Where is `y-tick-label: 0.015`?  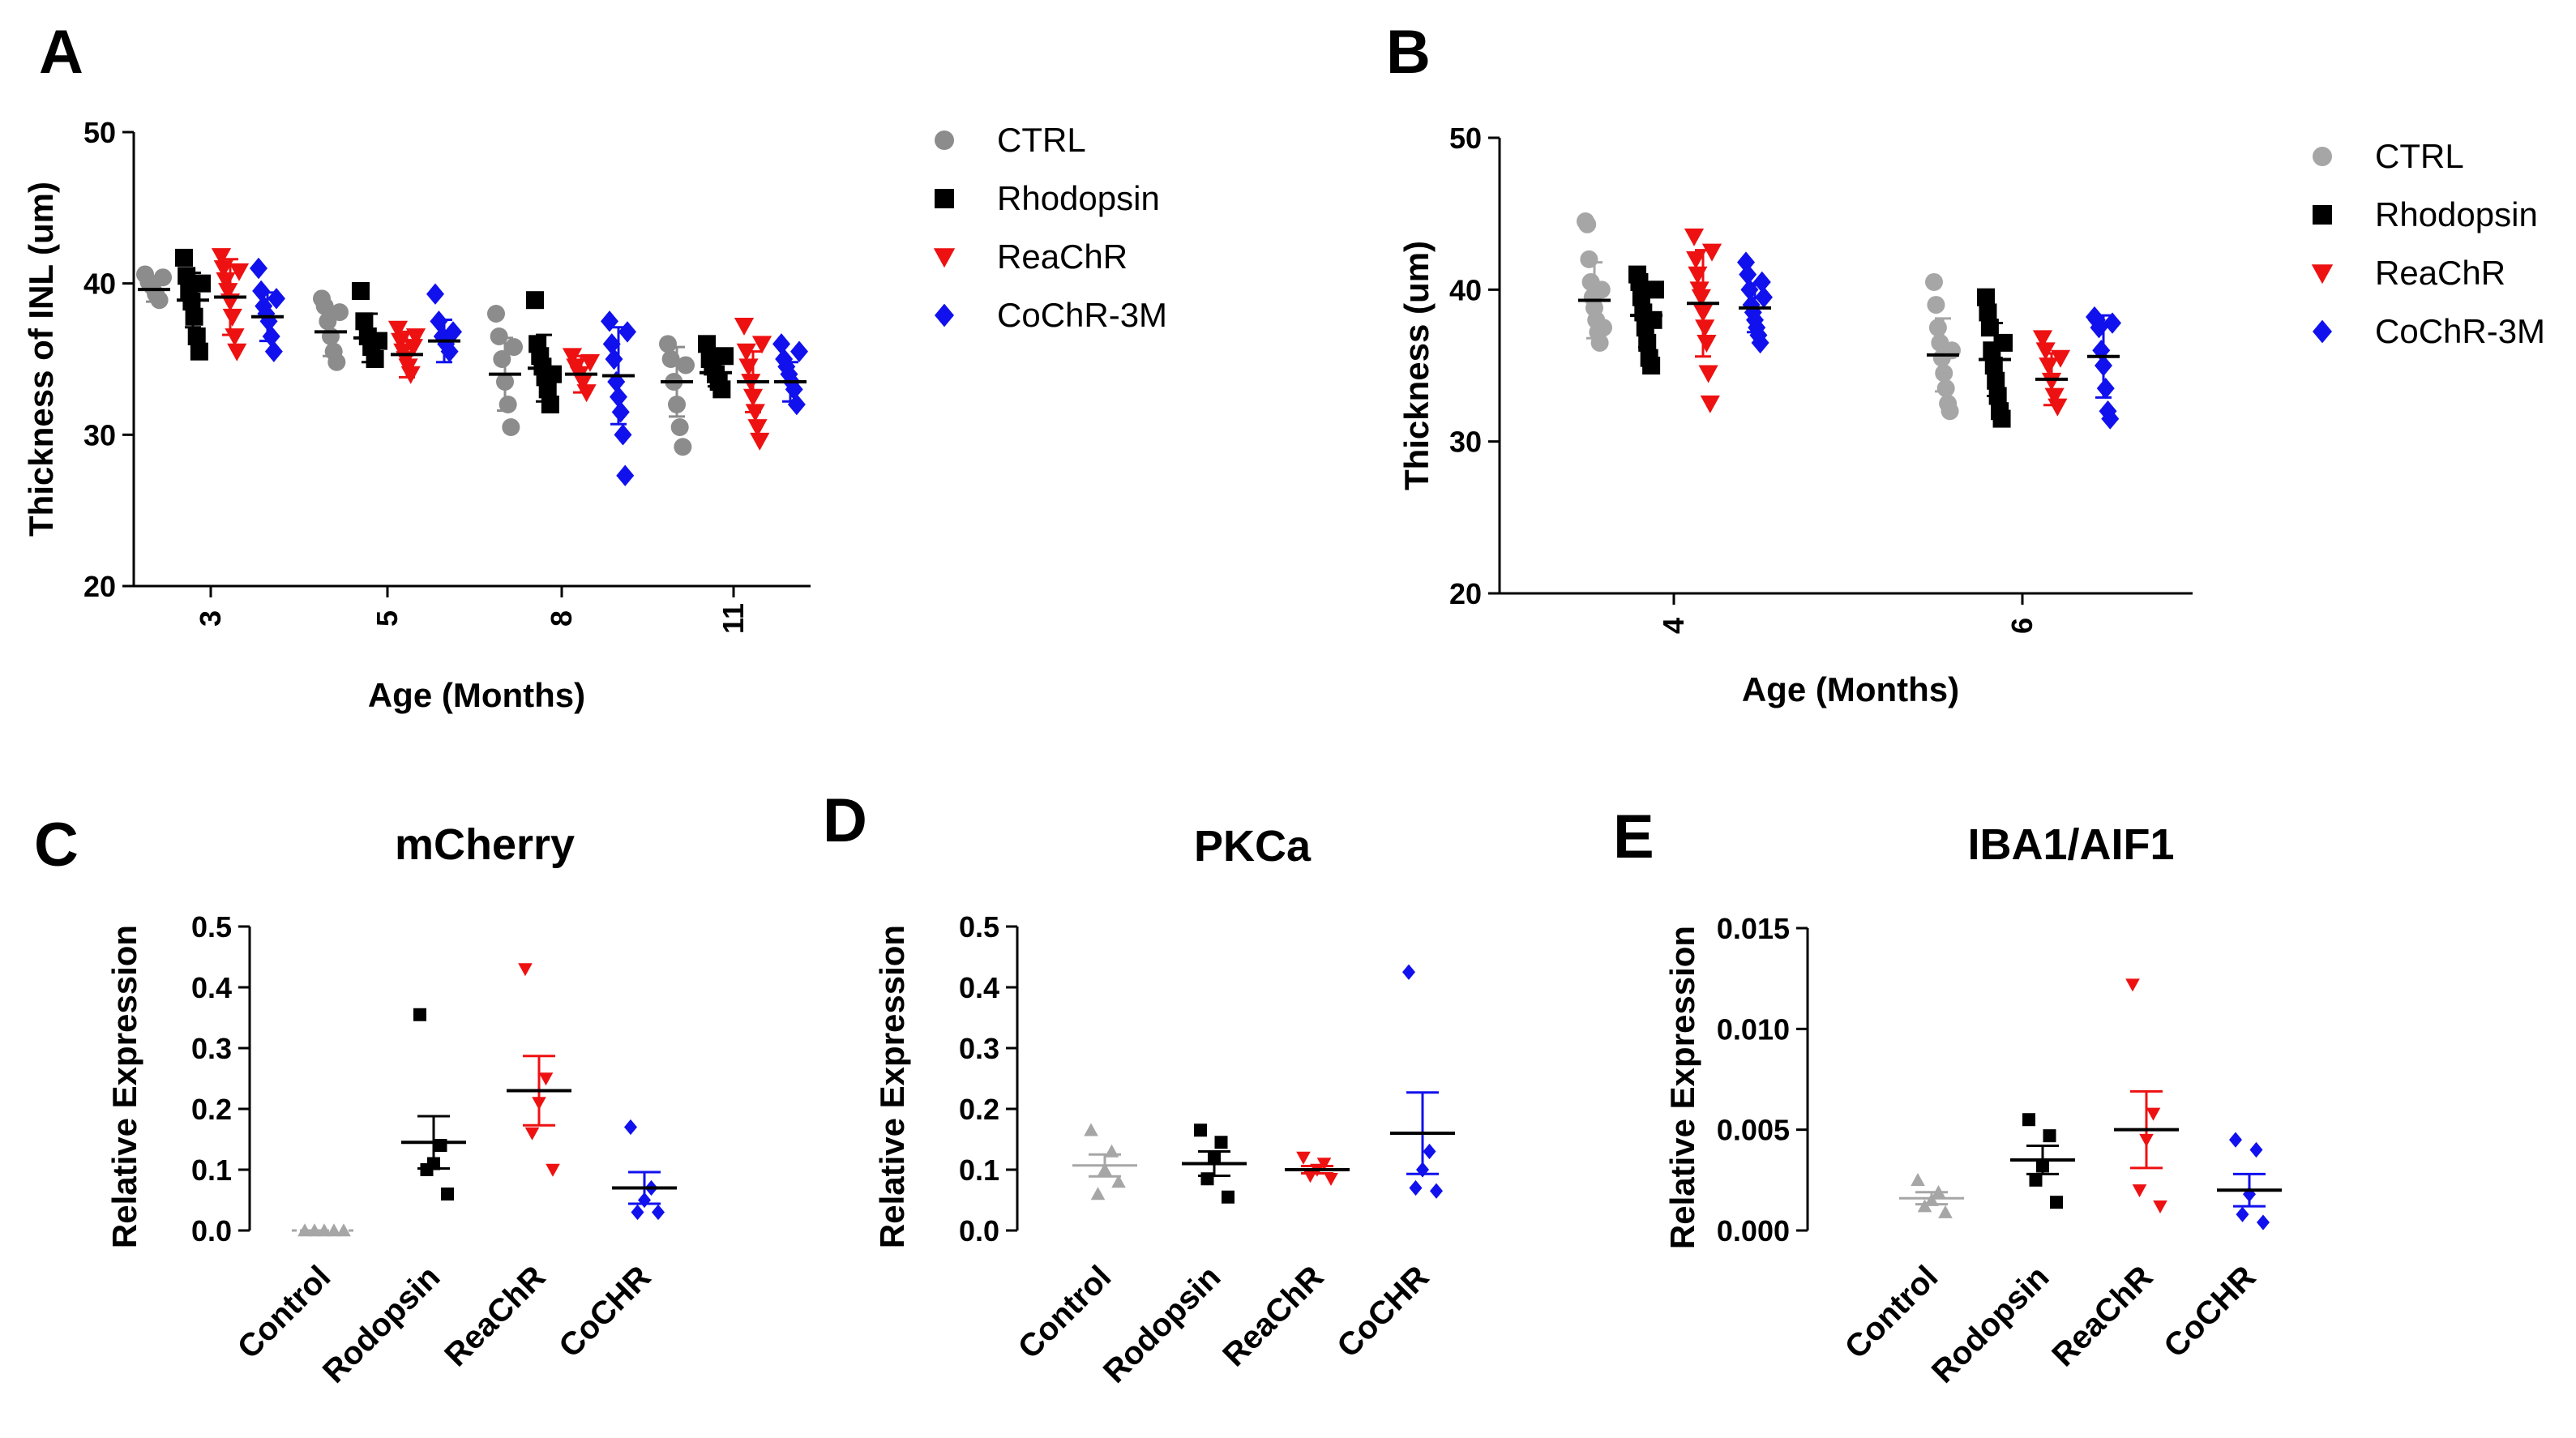 y-tick-label: 0.015 is located at coordinates (1753, 929).